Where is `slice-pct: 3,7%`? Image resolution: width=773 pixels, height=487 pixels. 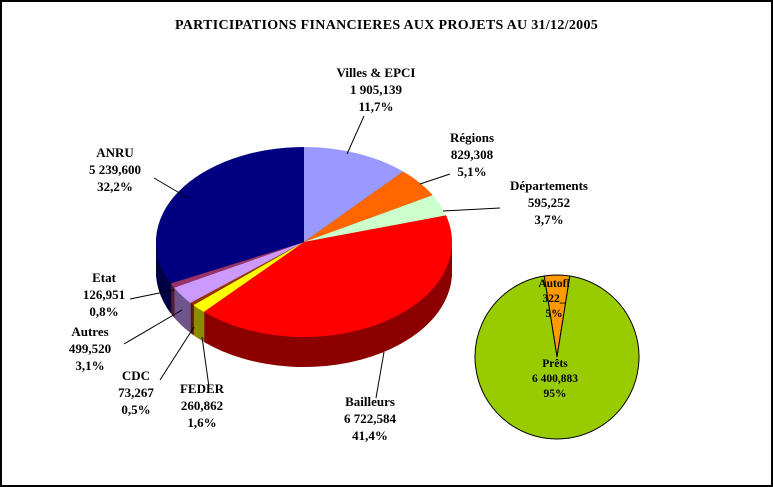 slice-pct: 3,7% is located at coordinates (549, 219).